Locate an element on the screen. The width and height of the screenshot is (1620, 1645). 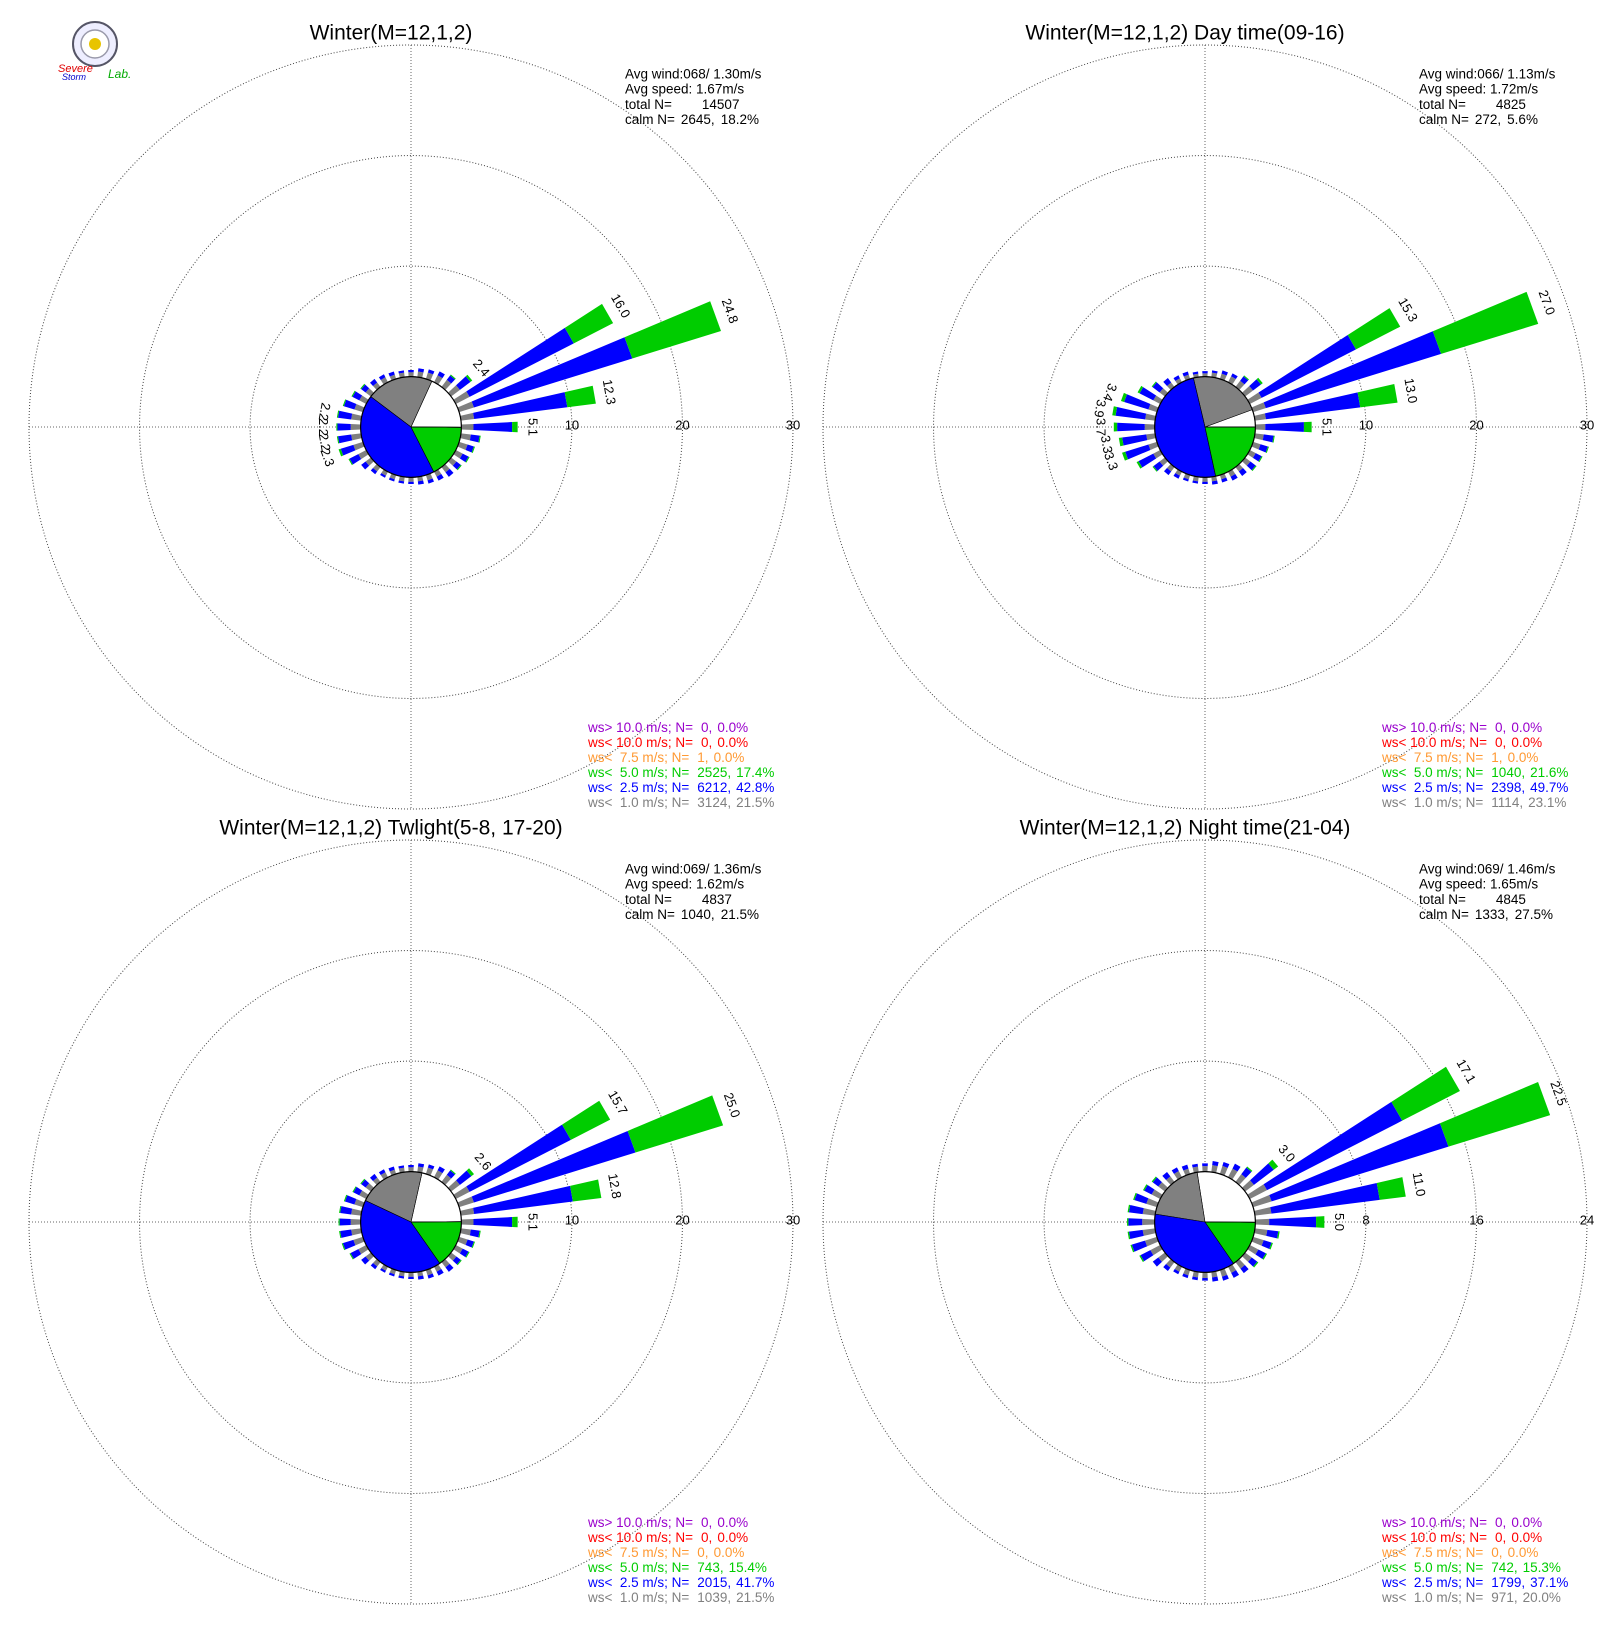
legend-label: ws< 2.5 m/s; N= is located at coordinates (1432, 787).